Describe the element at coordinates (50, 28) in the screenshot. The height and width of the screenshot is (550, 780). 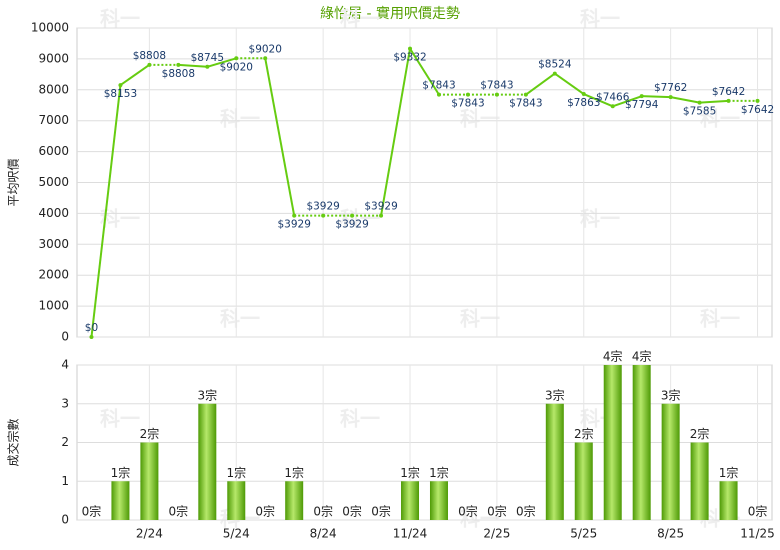
I see `y-tick-label: 10000` at that location.